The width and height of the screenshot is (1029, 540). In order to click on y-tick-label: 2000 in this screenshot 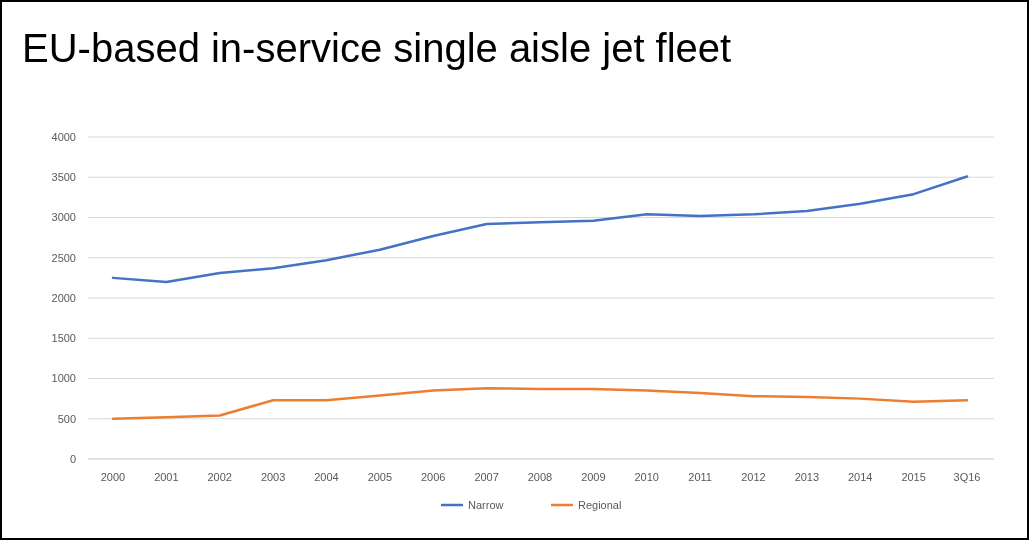, I will do `click(63, 297)`.